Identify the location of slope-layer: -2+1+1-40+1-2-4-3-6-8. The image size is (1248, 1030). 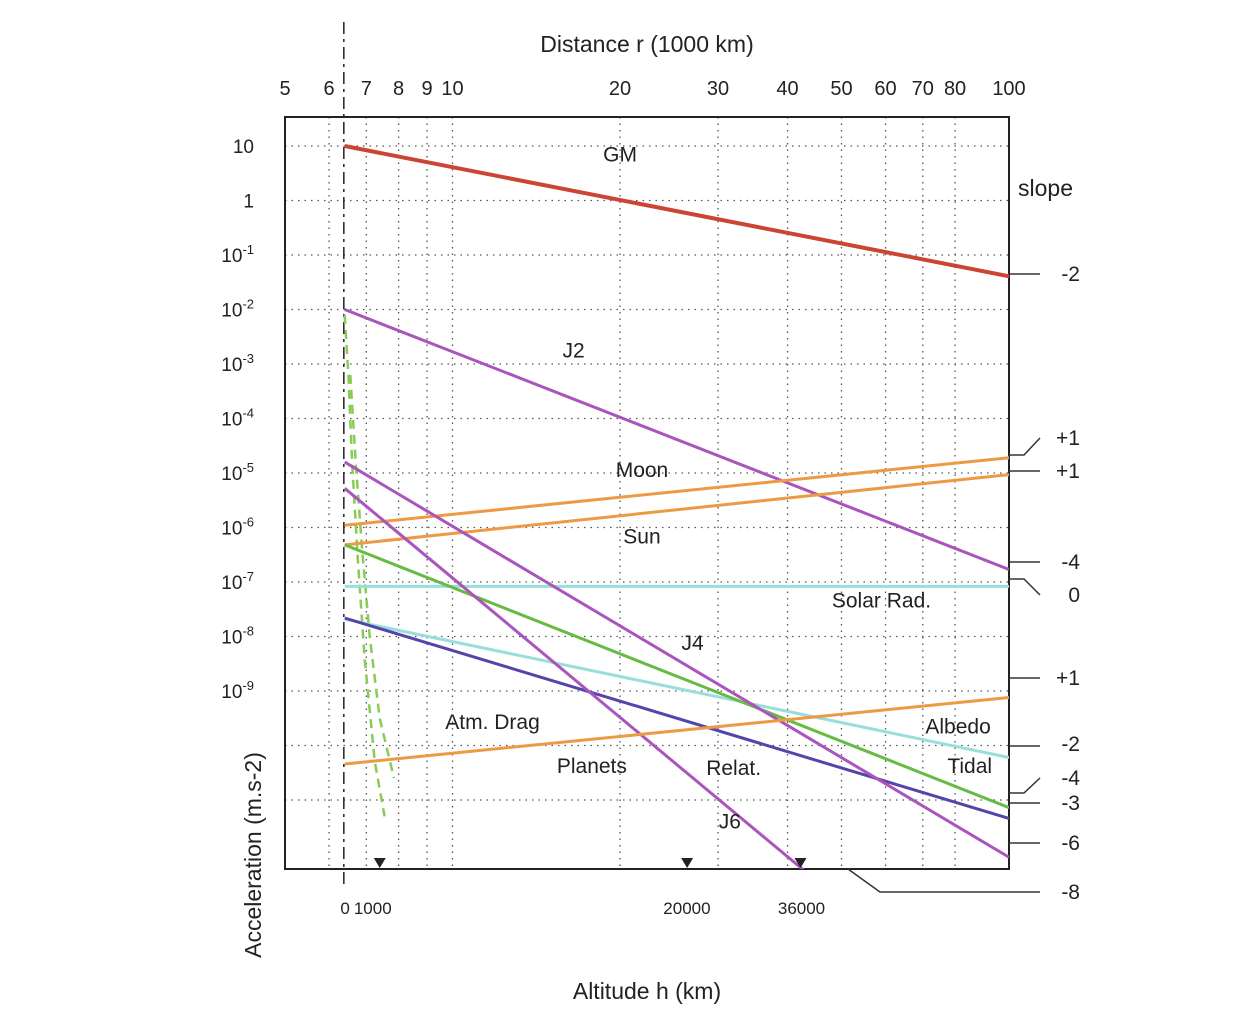
(963, 583).